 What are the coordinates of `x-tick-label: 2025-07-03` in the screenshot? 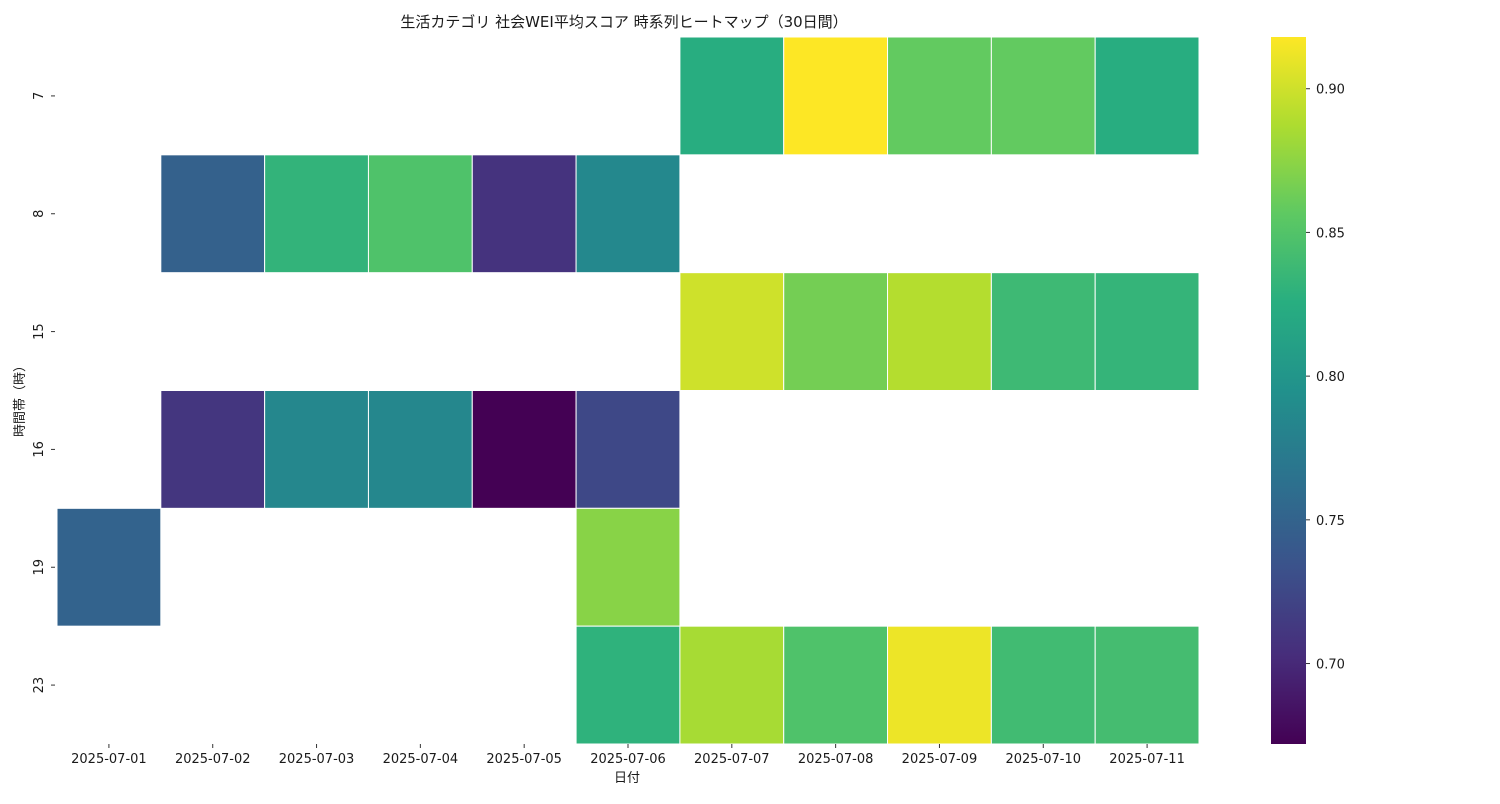 It's located at (317, 759).